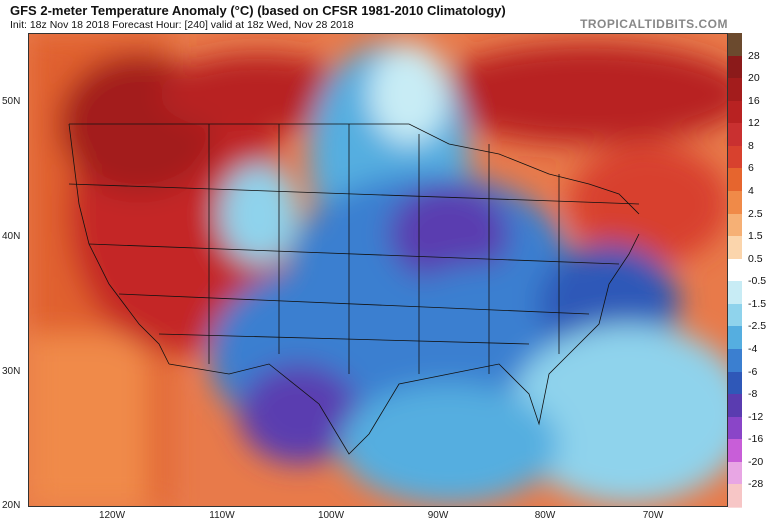 The width and height of the screenshot is (773, 524). Describe the element at coordinates (653, 515) in the screenshot. I see `lon-label-70w: 70W` at that location.